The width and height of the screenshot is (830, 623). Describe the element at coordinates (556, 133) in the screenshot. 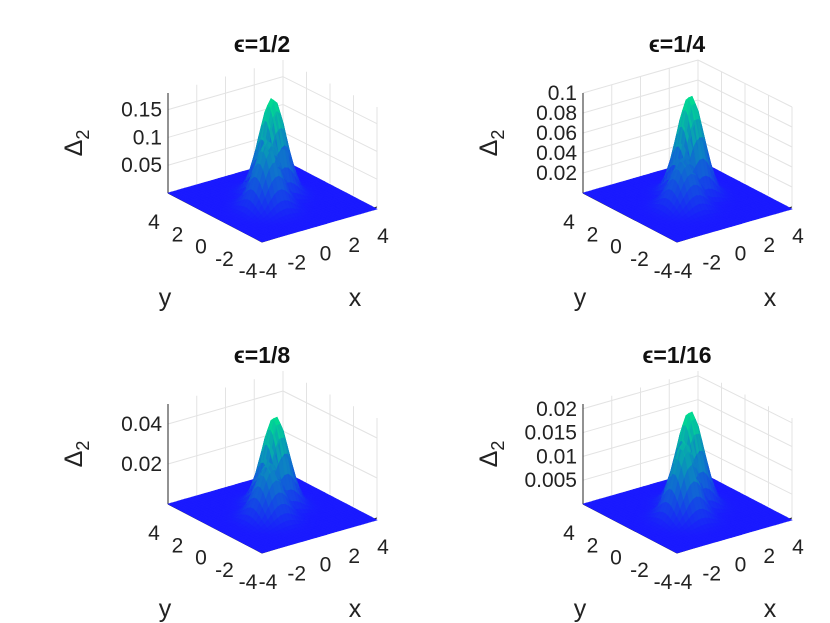

I see `z-tick-label: 0.06` at that location.